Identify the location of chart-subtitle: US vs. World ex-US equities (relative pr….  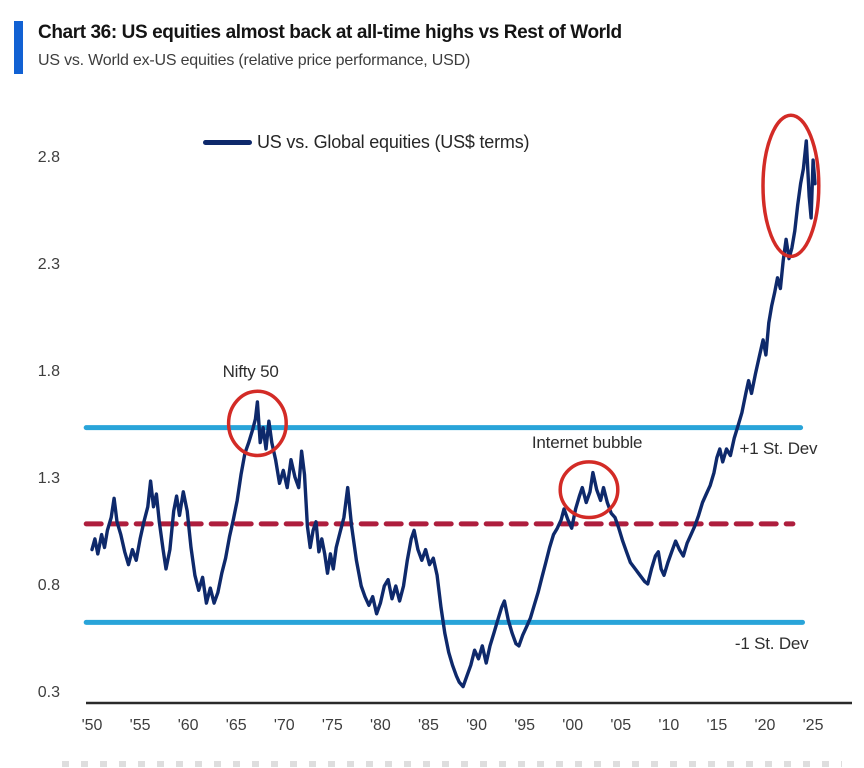
(254, 60).